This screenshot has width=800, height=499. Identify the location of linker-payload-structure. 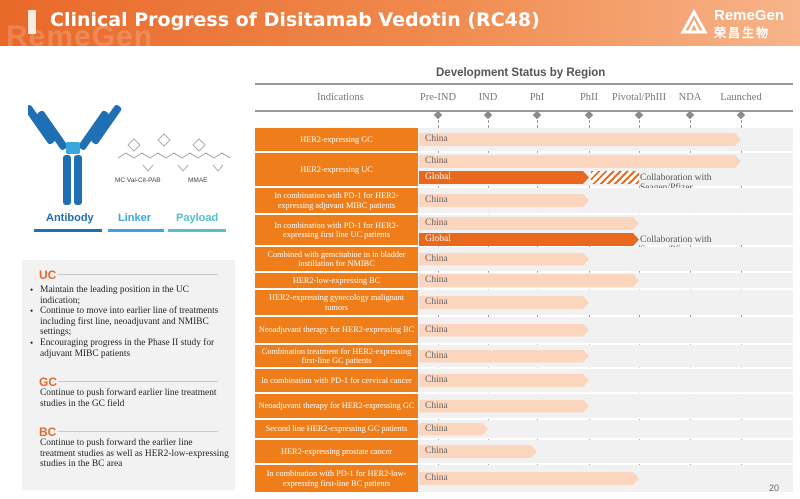
(174, 152).